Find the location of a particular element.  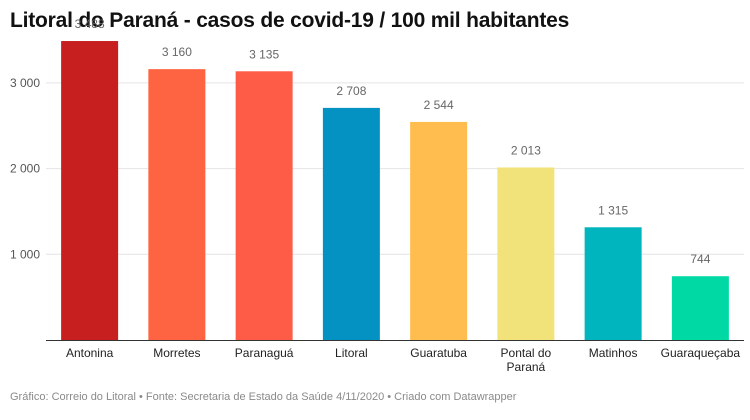

data-label: 3 135 is located at coordinates (264, 54).